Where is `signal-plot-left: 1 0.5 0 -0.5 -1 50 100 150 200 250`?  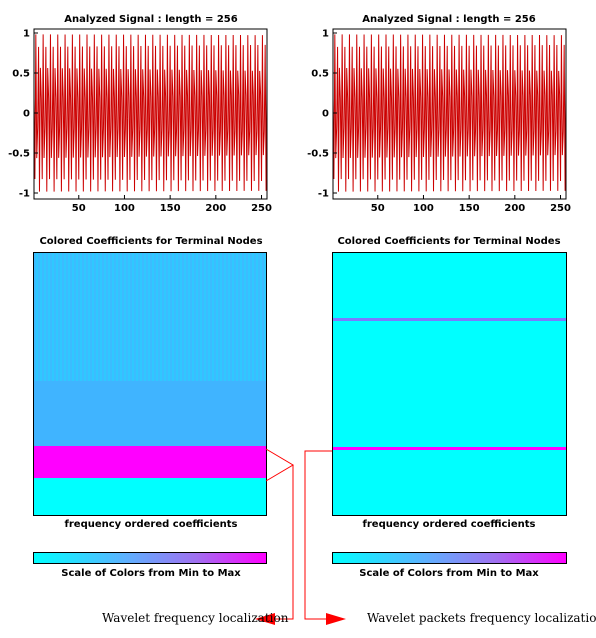
signal-plot-left: 1 0.5 0 -0.5 -1 50 100 150 200 250 is located at coordinates (140, 121).